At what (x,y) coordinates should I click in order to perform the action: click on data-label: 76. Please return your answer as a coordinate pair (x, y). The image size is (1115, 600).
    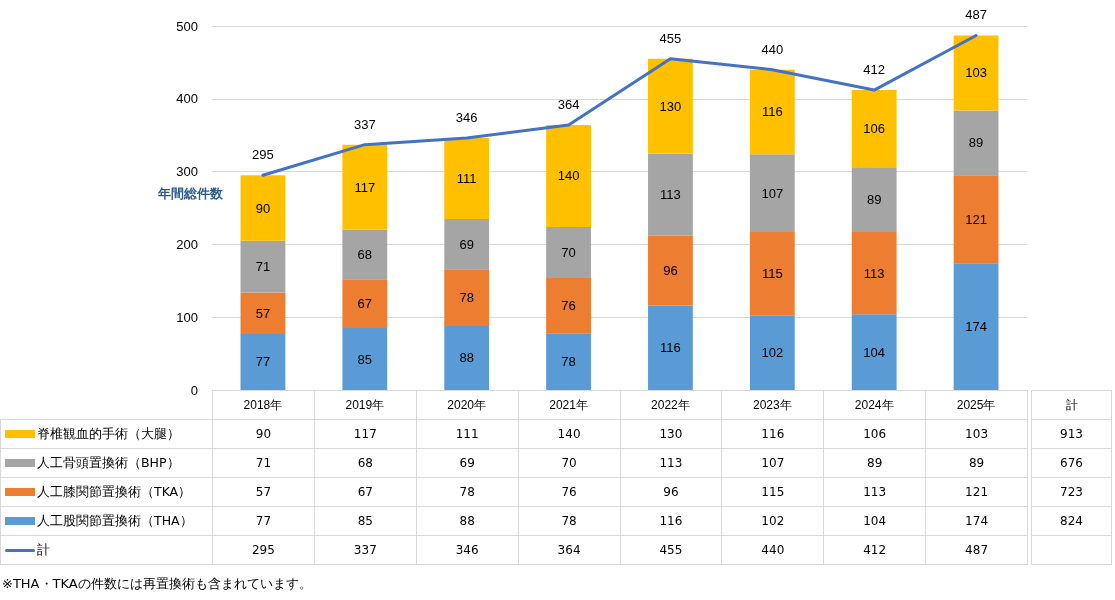
    Looking at the image, I should click on (569, 492).